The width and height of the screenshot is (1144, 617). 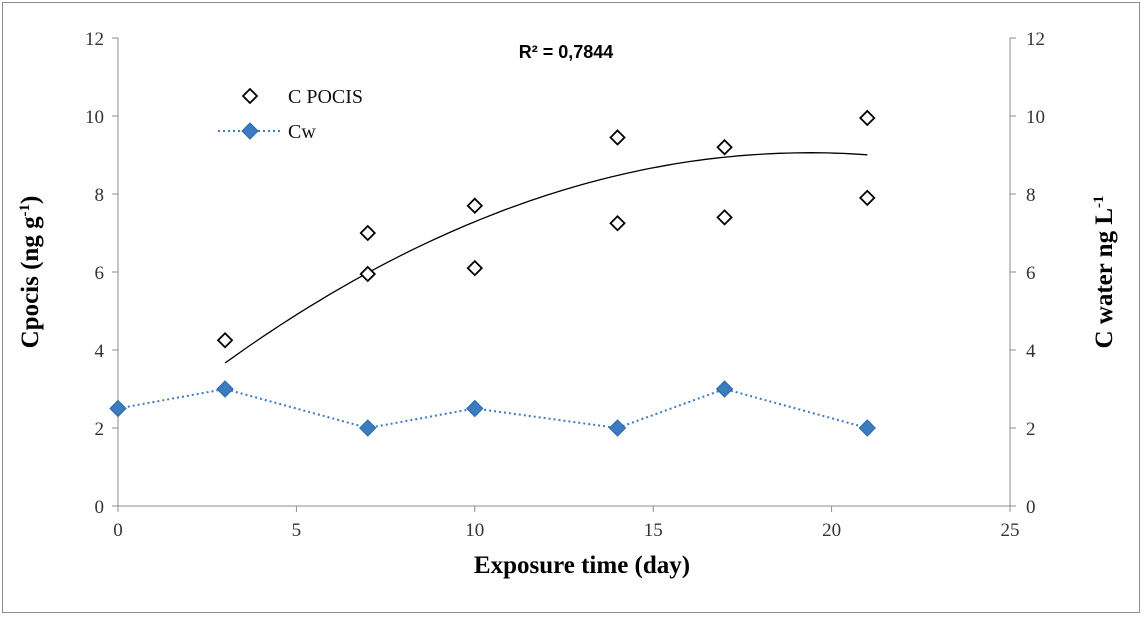 What do you see at coordinates (297, 530) in the screenshot?
I see `x-tick-label: 5` at bounding box center [297, 530].